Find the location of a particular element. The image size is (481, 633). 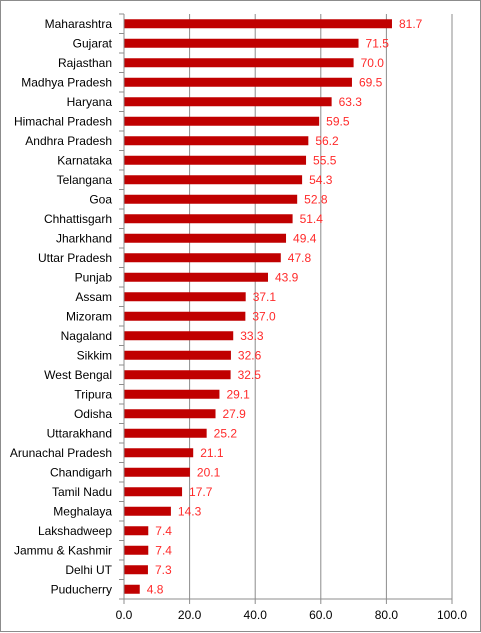

category-label: Punjab is located at coordinates (94, 277).